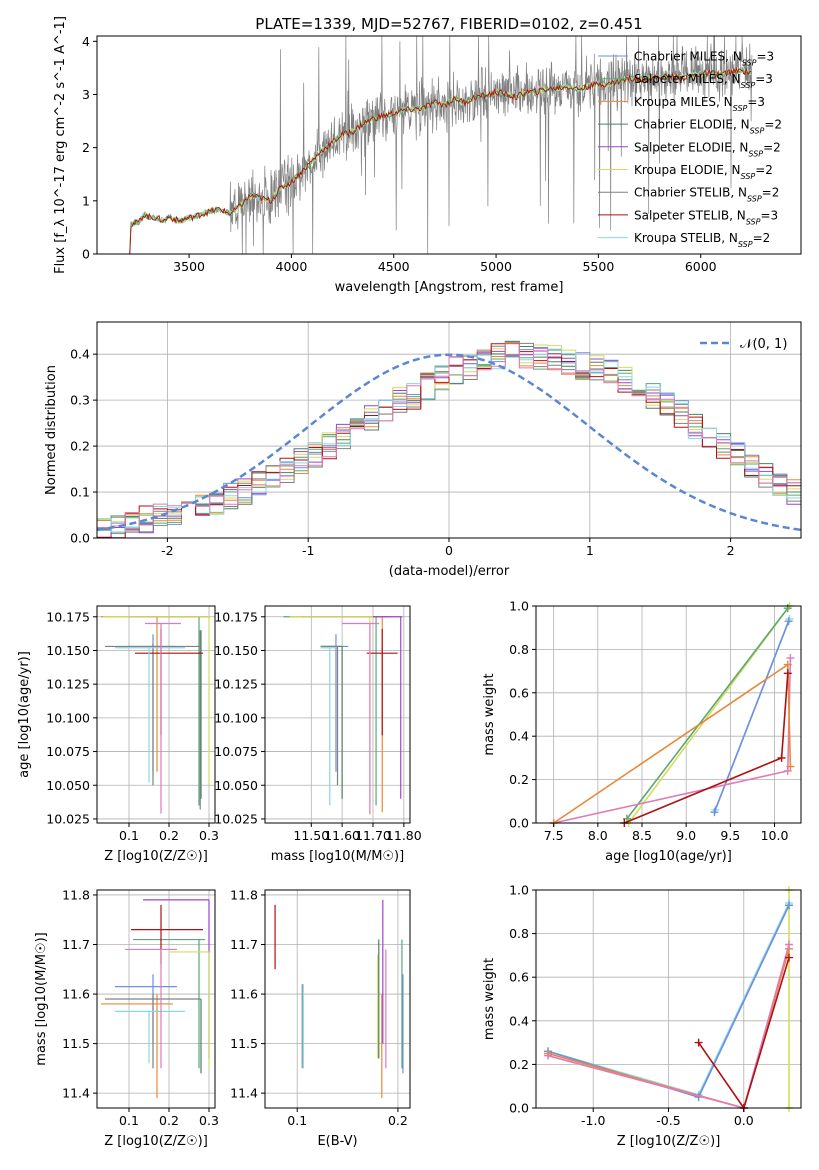  What do you see at coordinates (129, 835) in the screenshot?
I see `x-tick-label: 0.1` at bounding box center [129, 835].